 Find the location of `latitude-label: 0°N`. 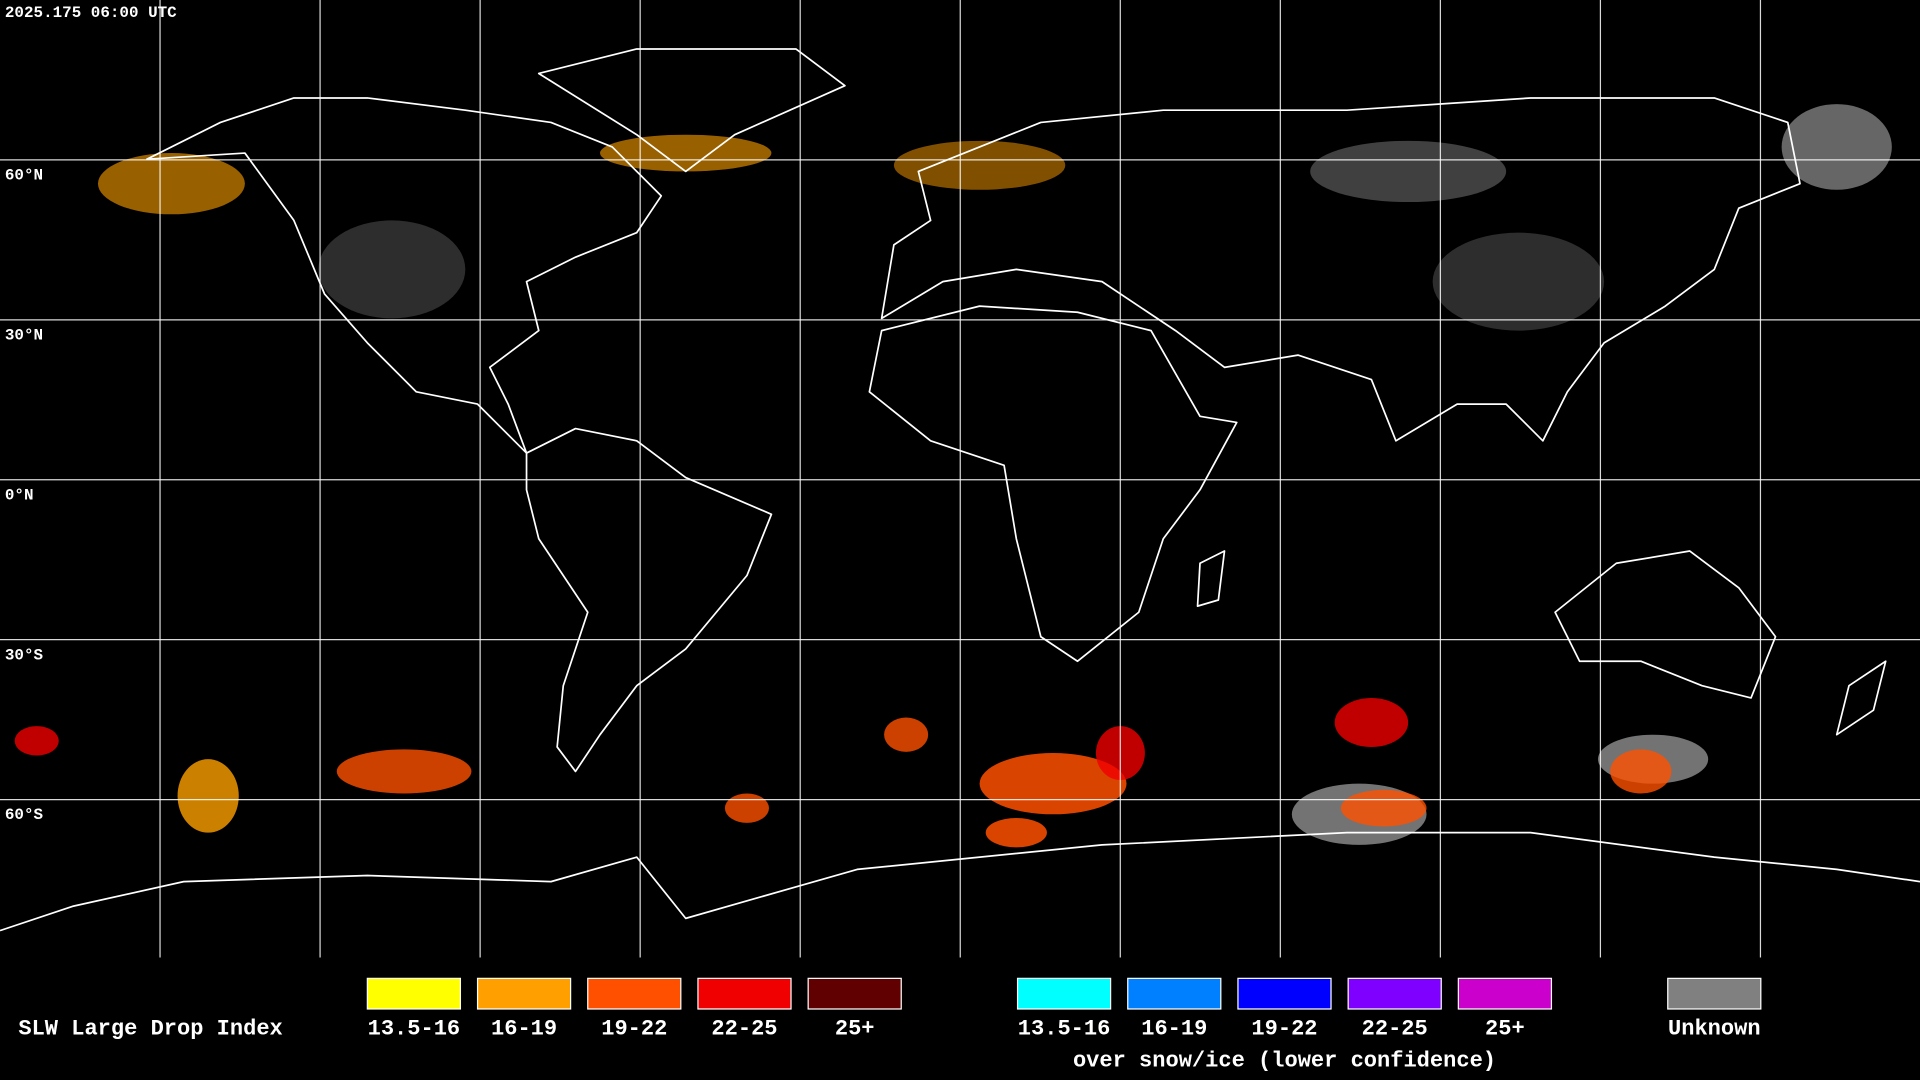

latitude-label: 0°N is located at coordinates (19, 495).